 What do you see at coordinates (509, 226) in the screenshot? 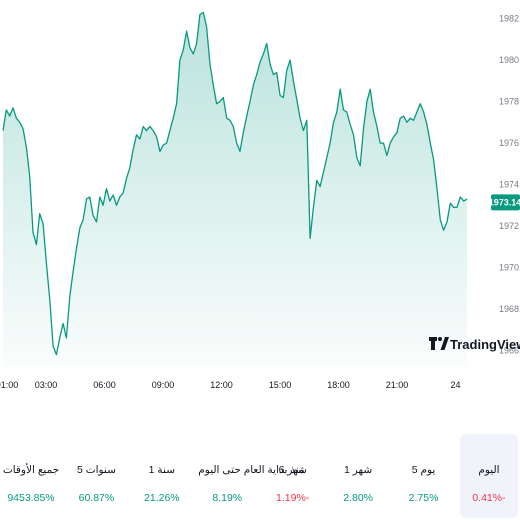
I see `y-tick-label: 1972.00` at bounding box center [509, 226].